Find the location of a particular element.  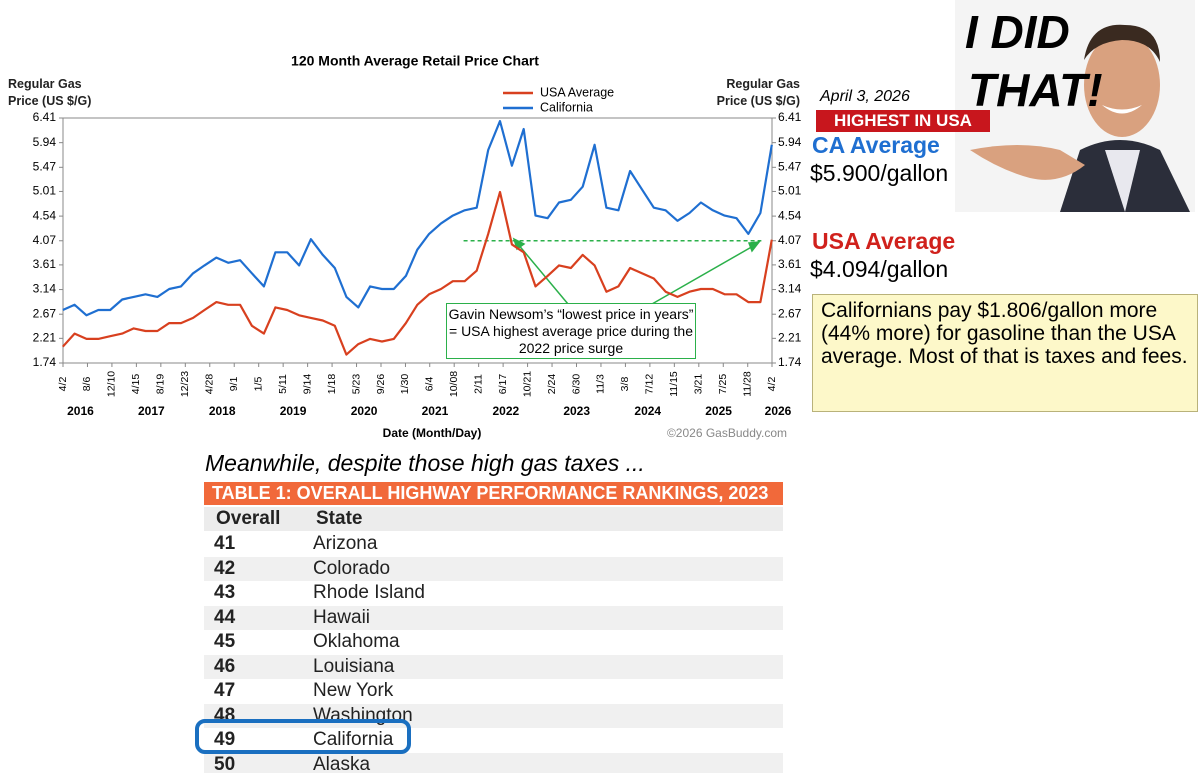

chart-title: 120 Month Average Retail Price Chart is located at coordinates (415, 61).